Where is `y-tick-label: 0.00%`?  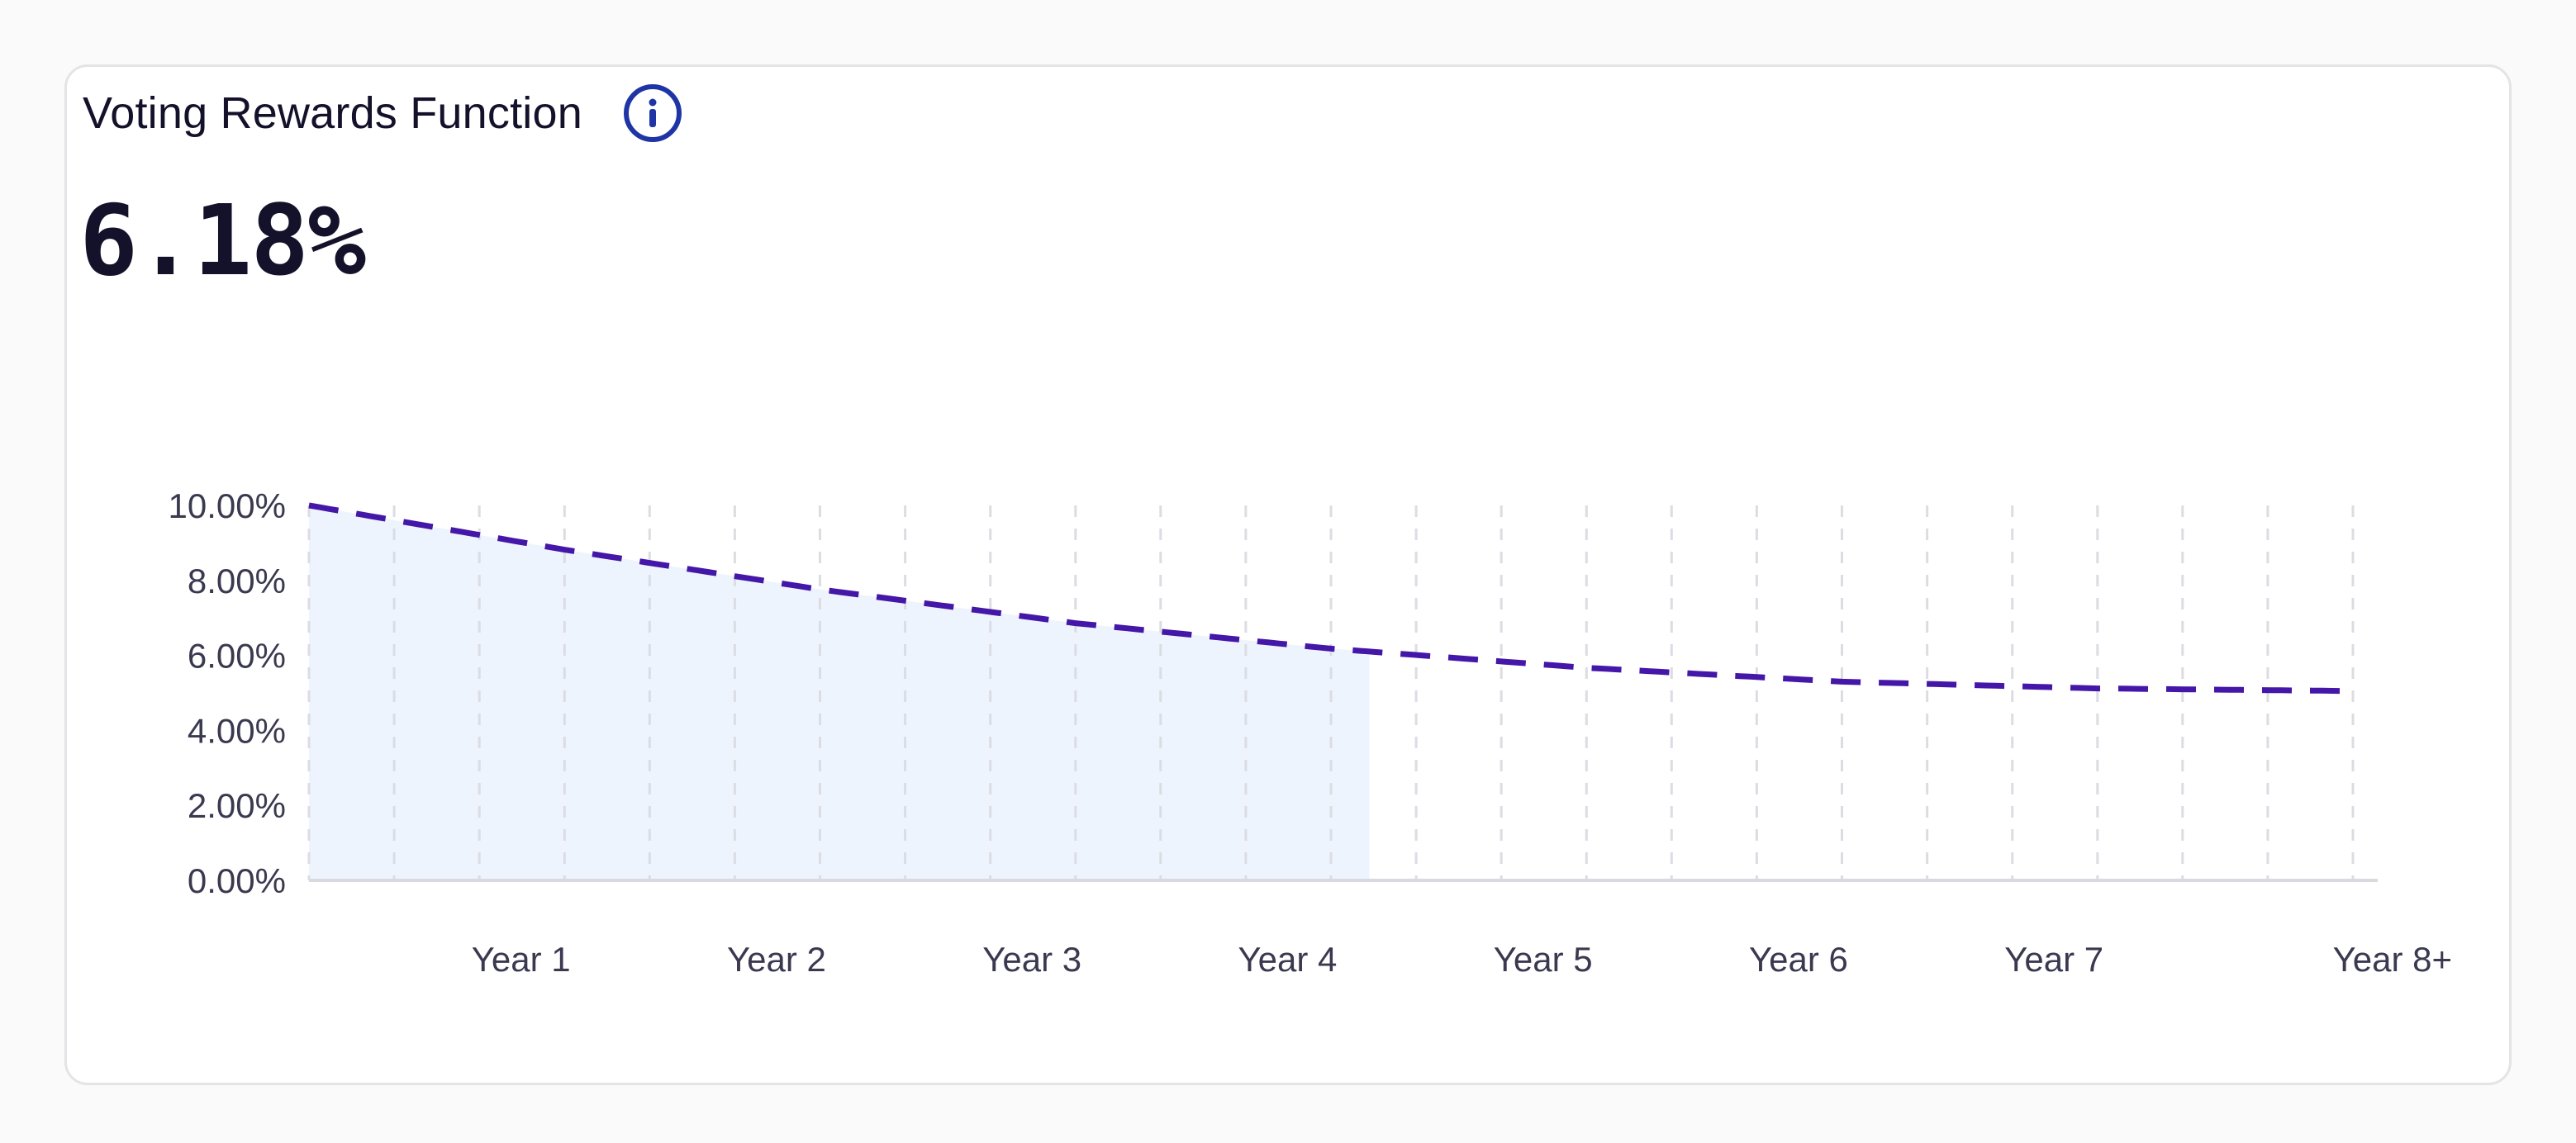 y-tick-label: 0.00% is located at coordinates (237, 880).